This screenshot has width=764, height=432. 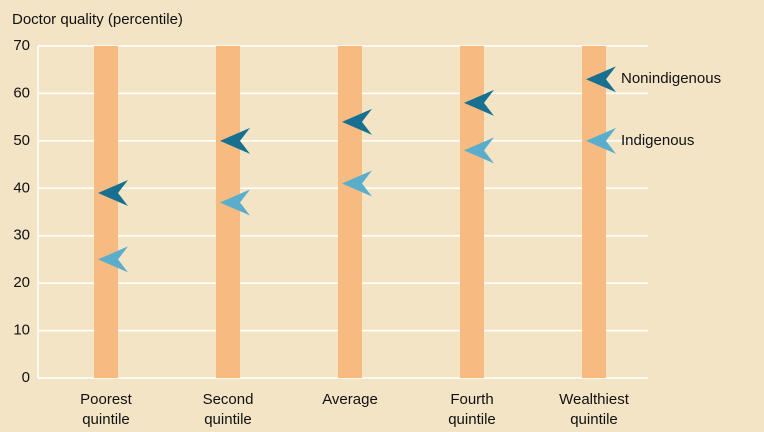 I want to click on y-tick-label: 50, so click(x=21, y=140).